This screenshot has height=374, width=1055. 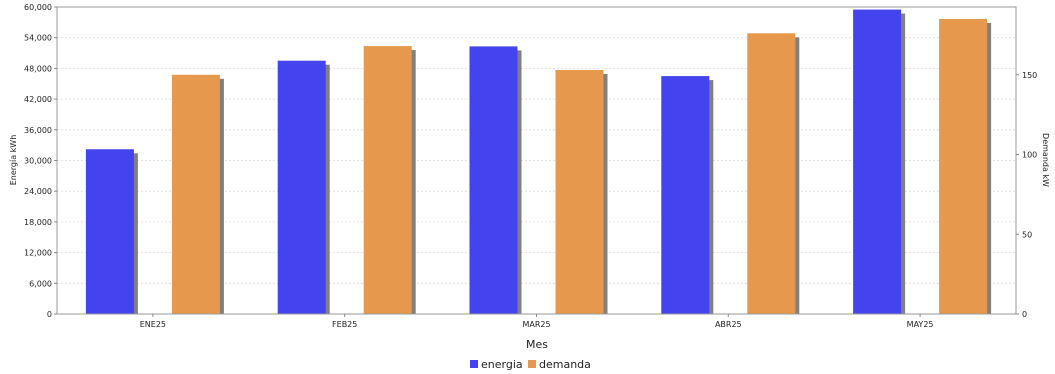 I want to click on x-axis: ENE25 FEB25 MAR25 ABR25 MAY25, so click(x=537, y=321).